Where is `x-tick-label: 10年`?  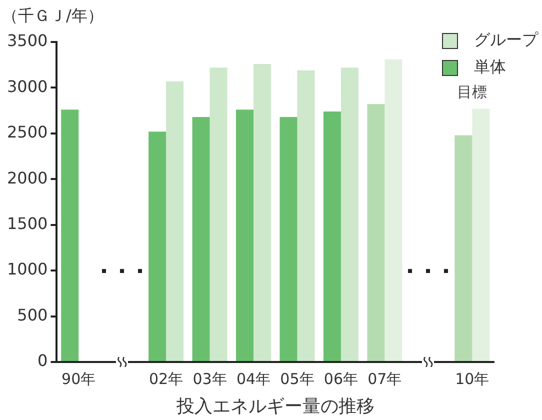
x-tick-label: 10年 is located at coordinates (472, 379).